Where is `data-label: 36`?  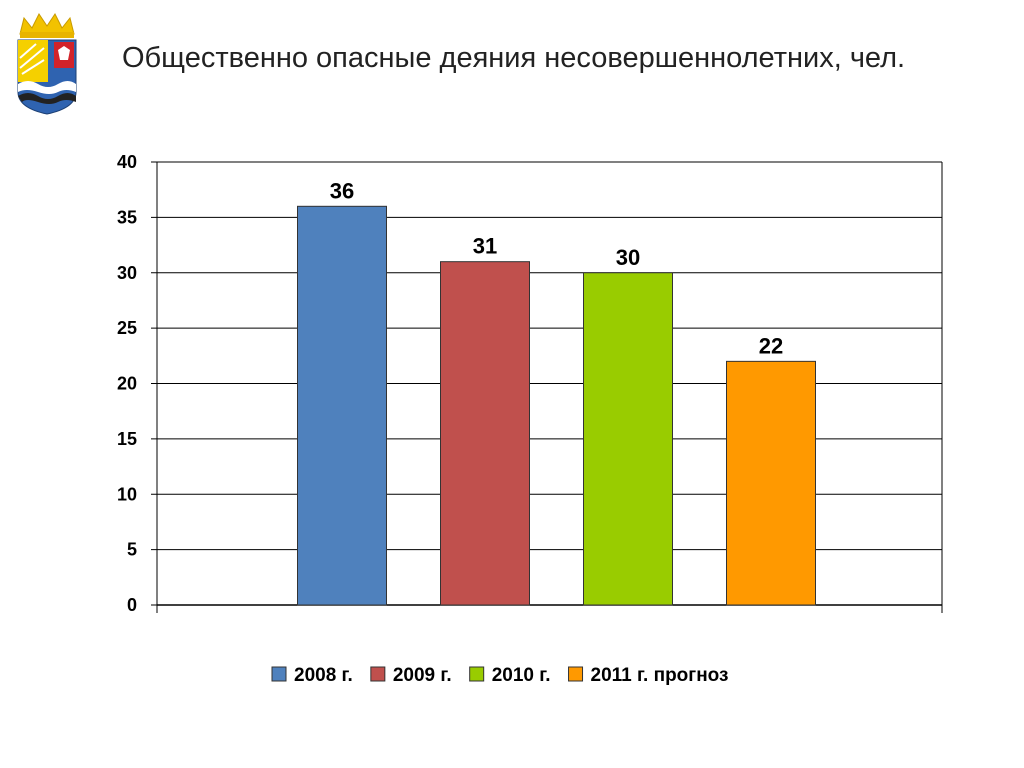
data-label: 36 is located at coordinates (342, 190).